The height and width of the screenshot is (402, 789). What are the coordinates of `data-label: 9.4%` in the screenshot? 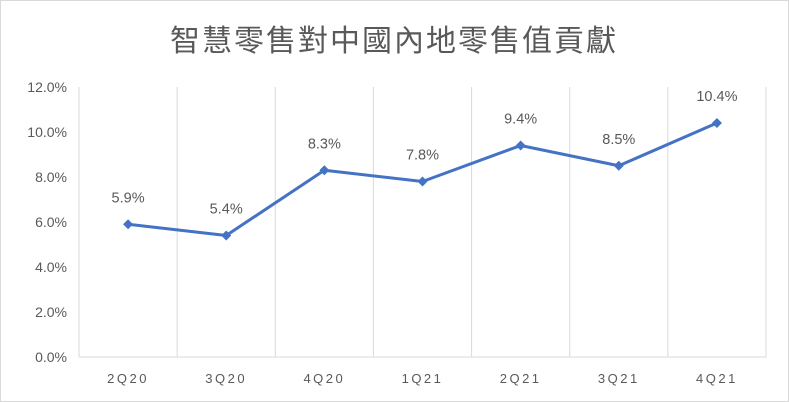 It's located at (520, 120).